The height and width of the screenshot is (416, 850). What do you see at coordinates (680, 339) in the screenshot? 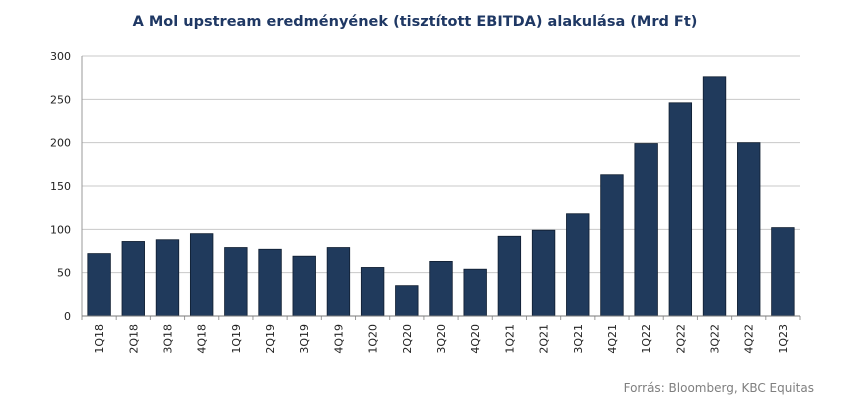
I see `x-tick-label: 2Q22` at bounding box center [680, 339].